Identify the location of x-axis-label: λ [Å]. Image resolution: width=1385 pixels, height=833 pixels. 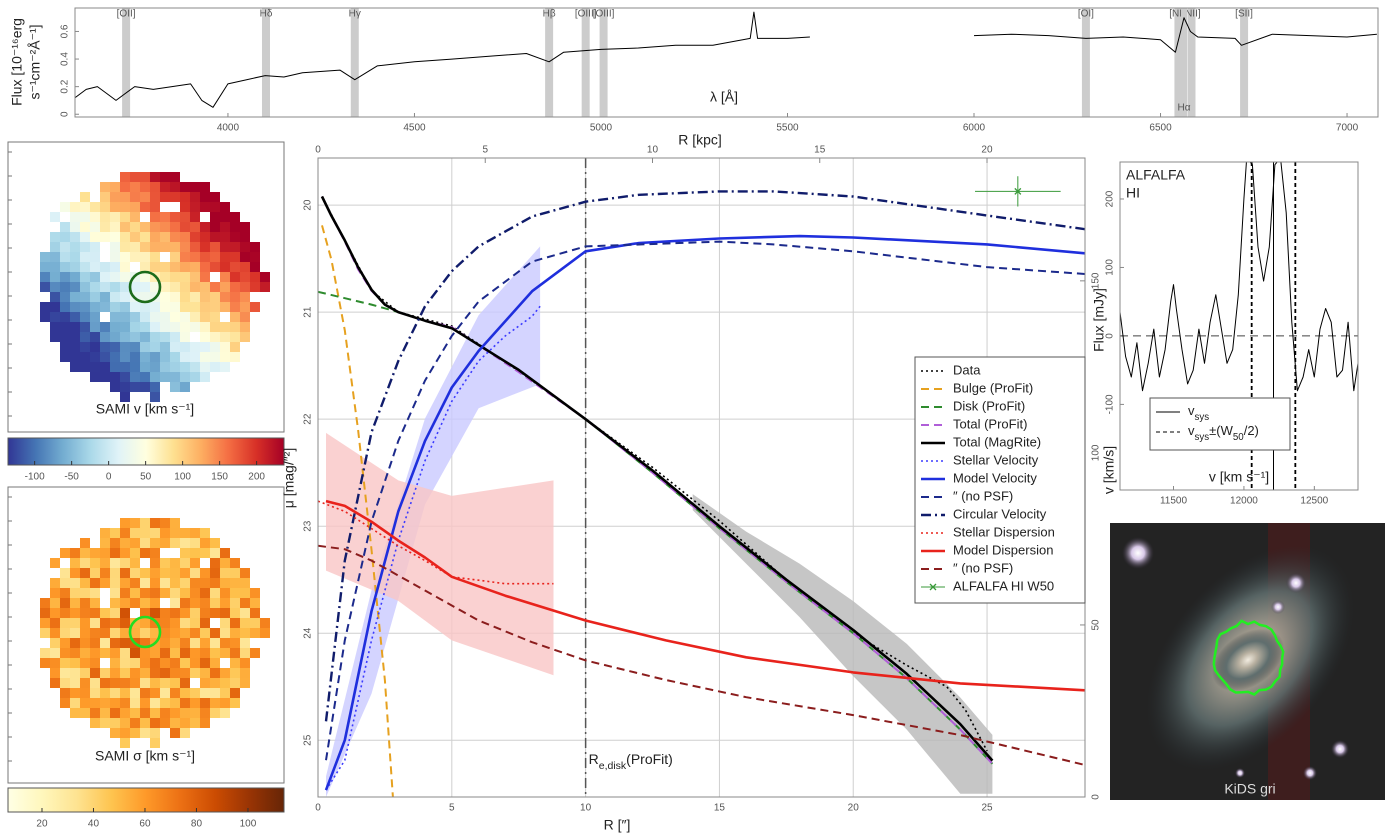
(724, 97).